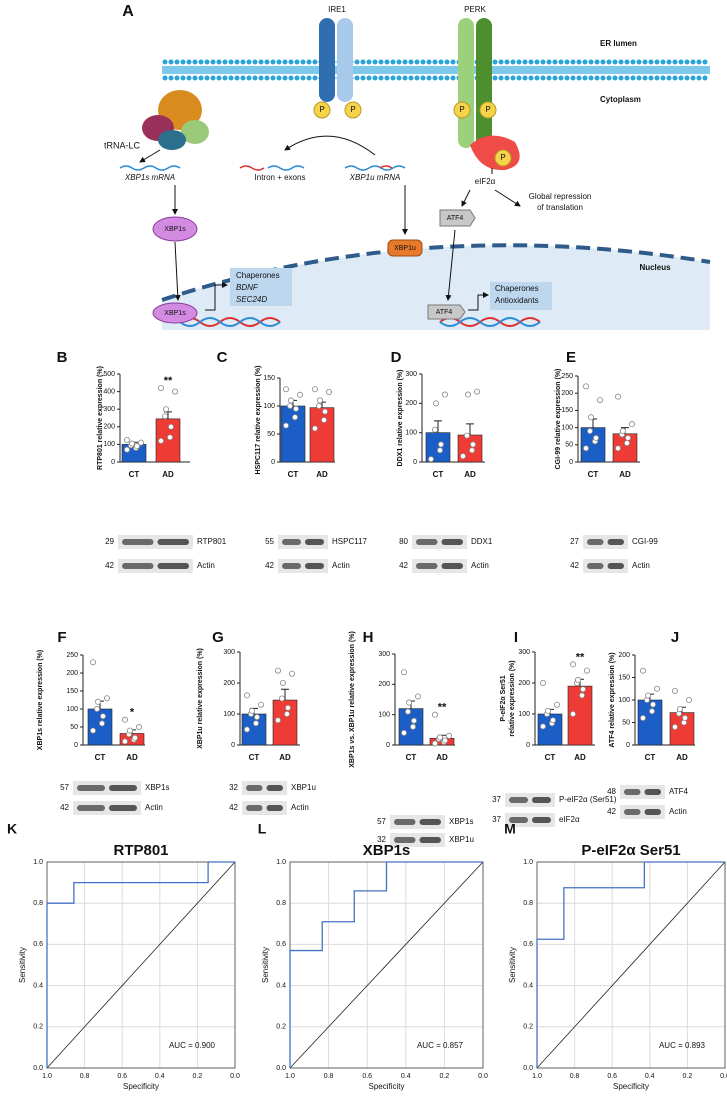  What do you see at coordinates (168, 474) in the screenshot?
I see `x-tick-label: AD` at bounding box center [168, 474].